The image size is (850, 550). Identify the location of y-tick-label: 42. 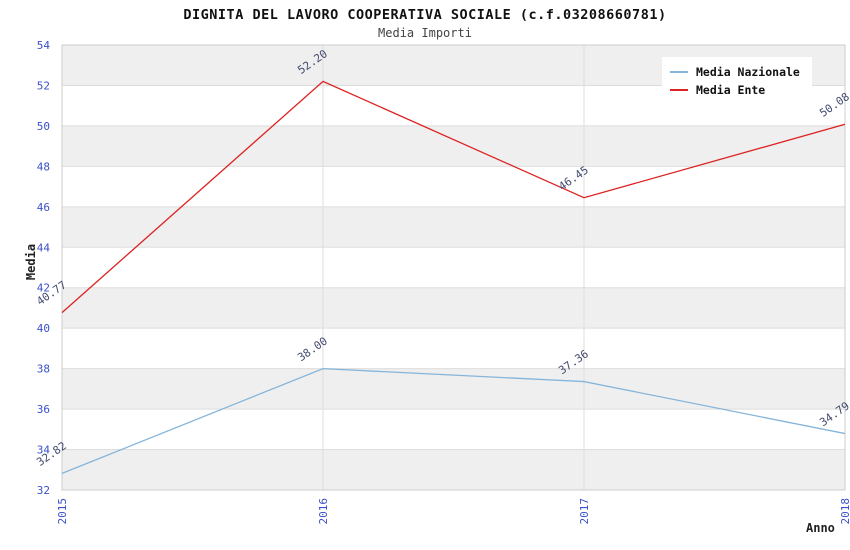
(43, 288).